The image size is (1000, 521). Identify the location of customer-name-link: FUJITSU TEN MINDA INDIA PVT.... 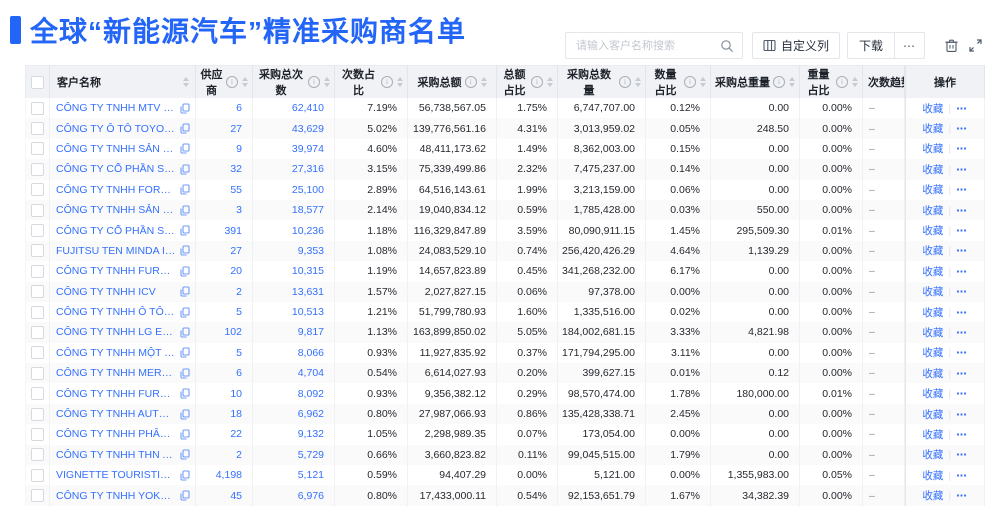
(116, 250).